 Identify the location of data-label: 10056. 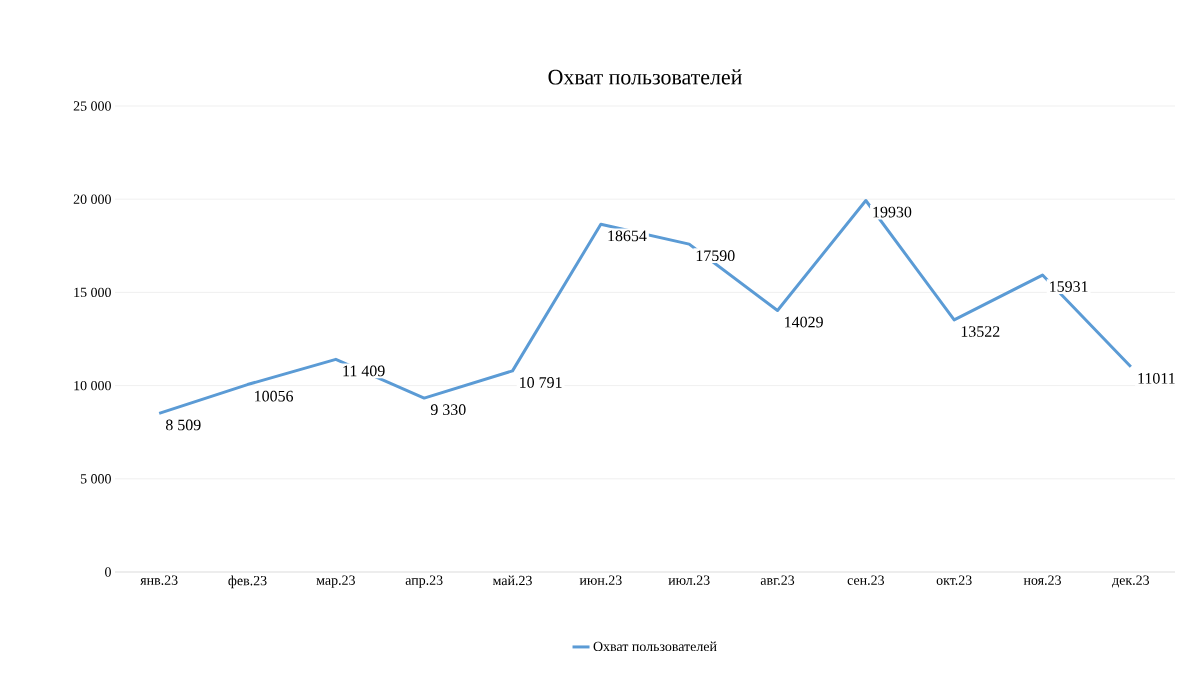
(274, 396).